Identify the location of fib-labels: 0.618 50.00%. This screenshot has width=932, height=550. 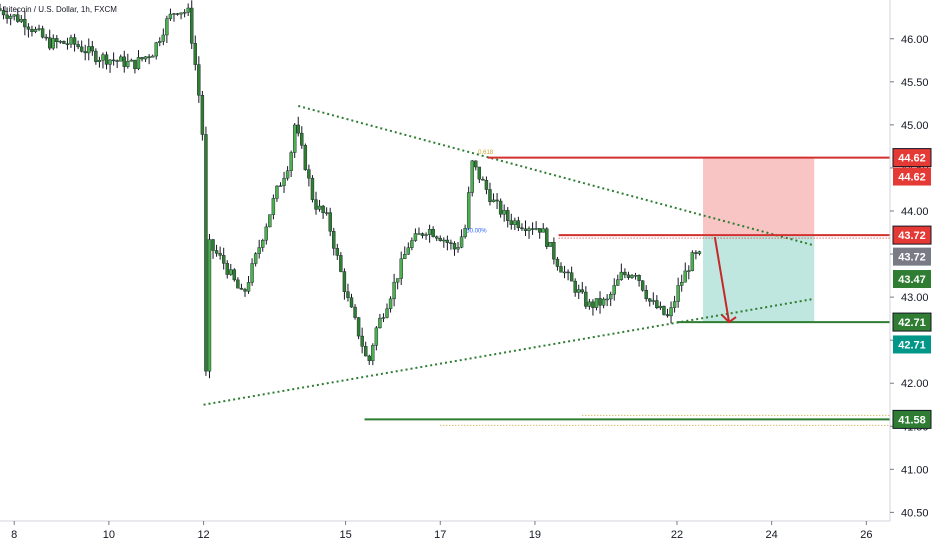
(480, 192).